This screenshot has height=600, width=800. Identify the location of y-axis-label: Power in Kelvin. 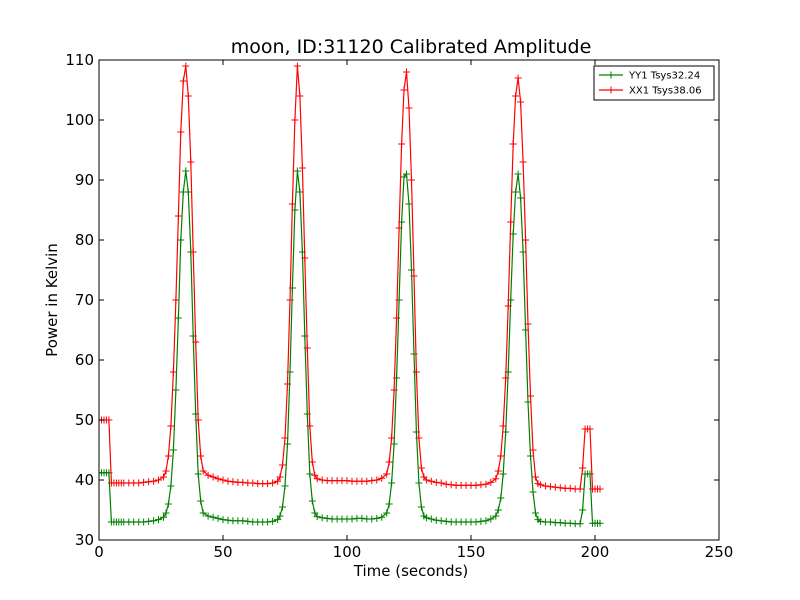
(52, 300).